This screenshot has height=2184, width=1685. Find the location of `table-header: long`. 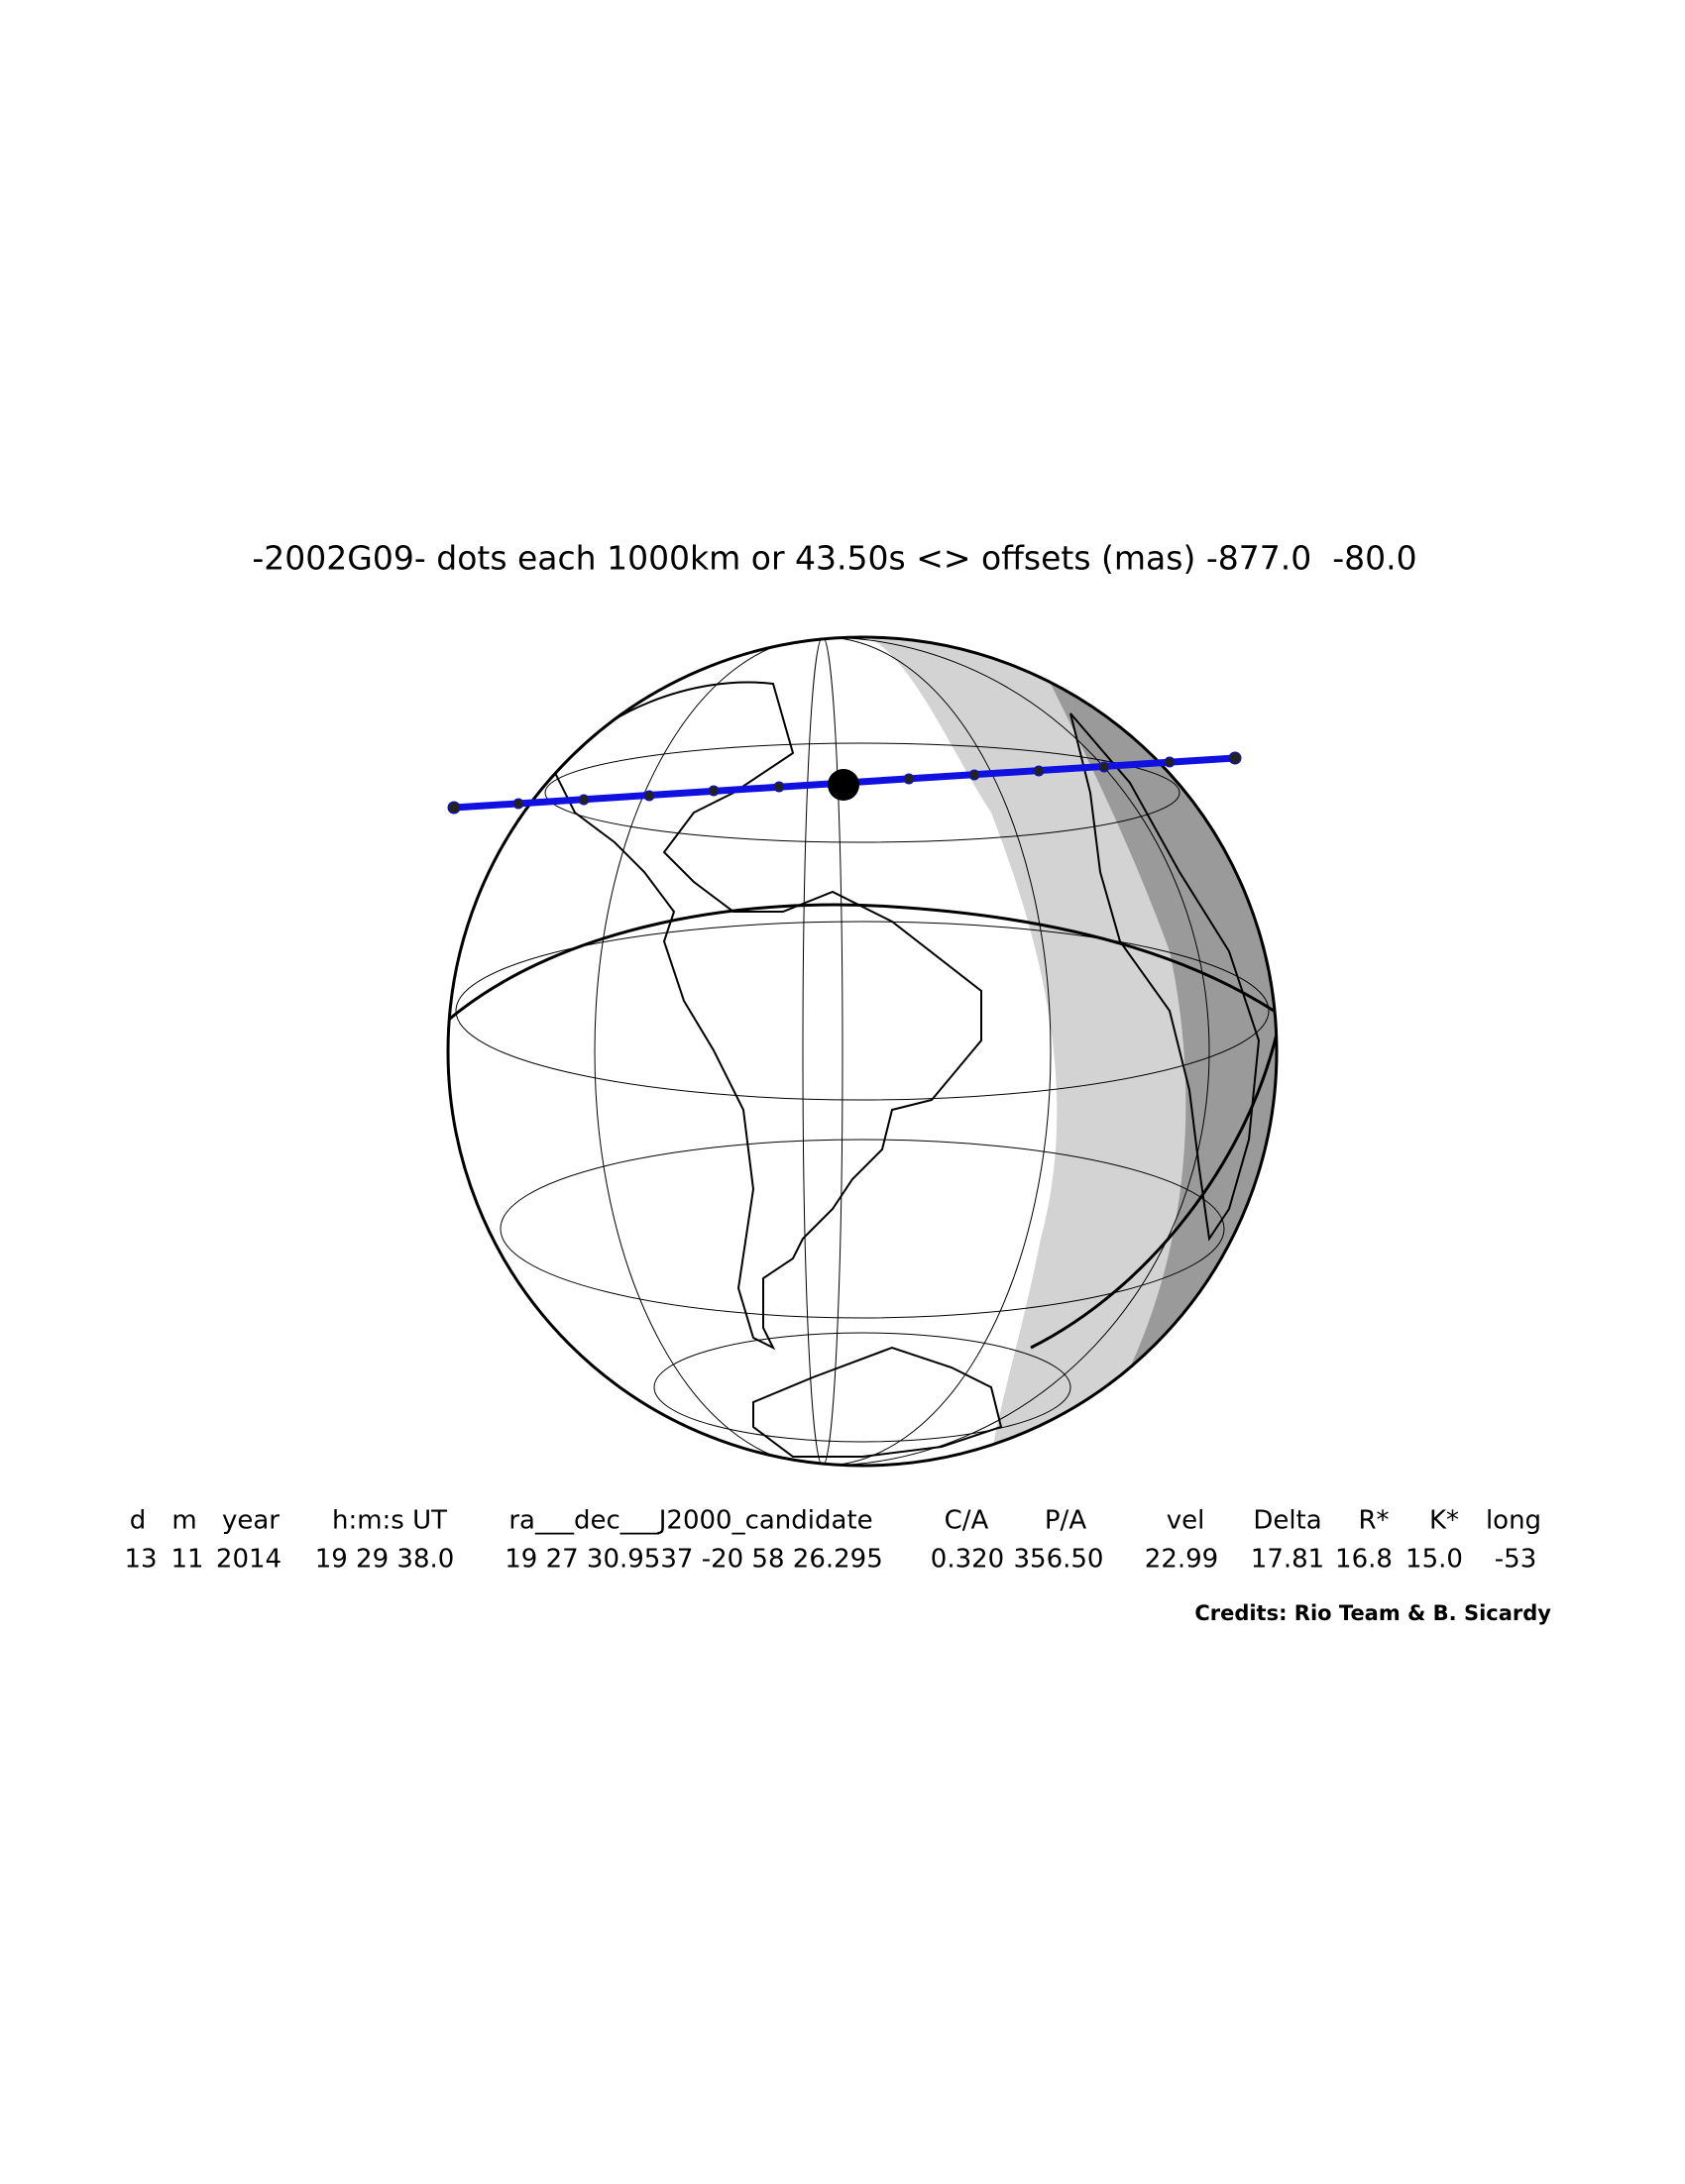

table-header: long is located at coordinates (1513, 1521).